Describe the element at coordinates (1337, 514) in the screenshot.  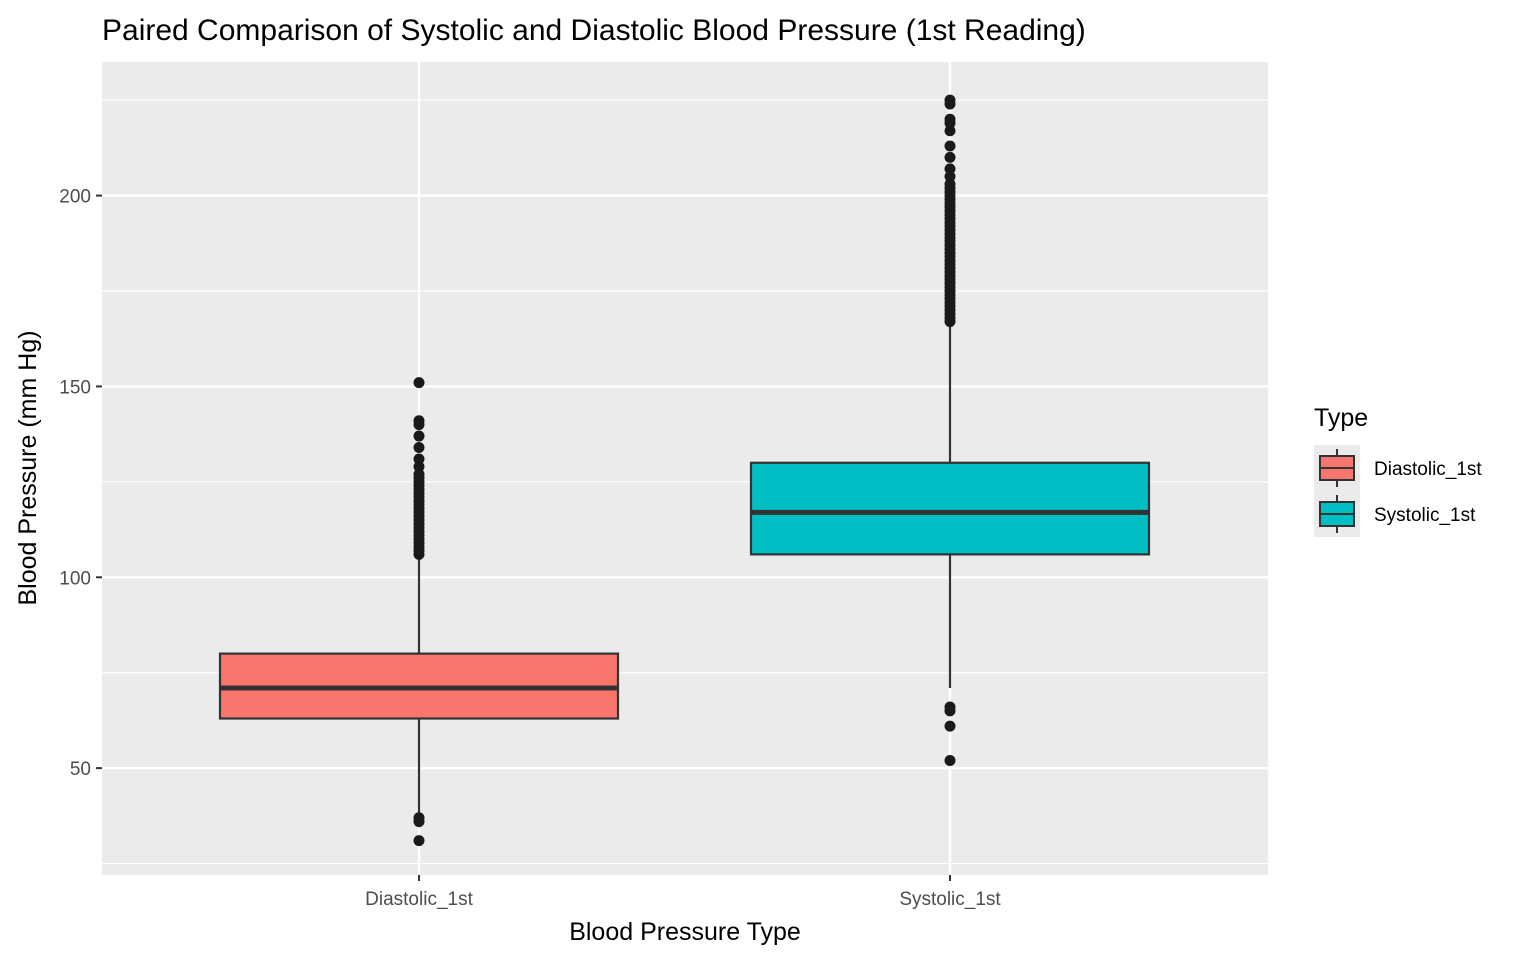
I see `legend-key-systolic-1st` at that location.